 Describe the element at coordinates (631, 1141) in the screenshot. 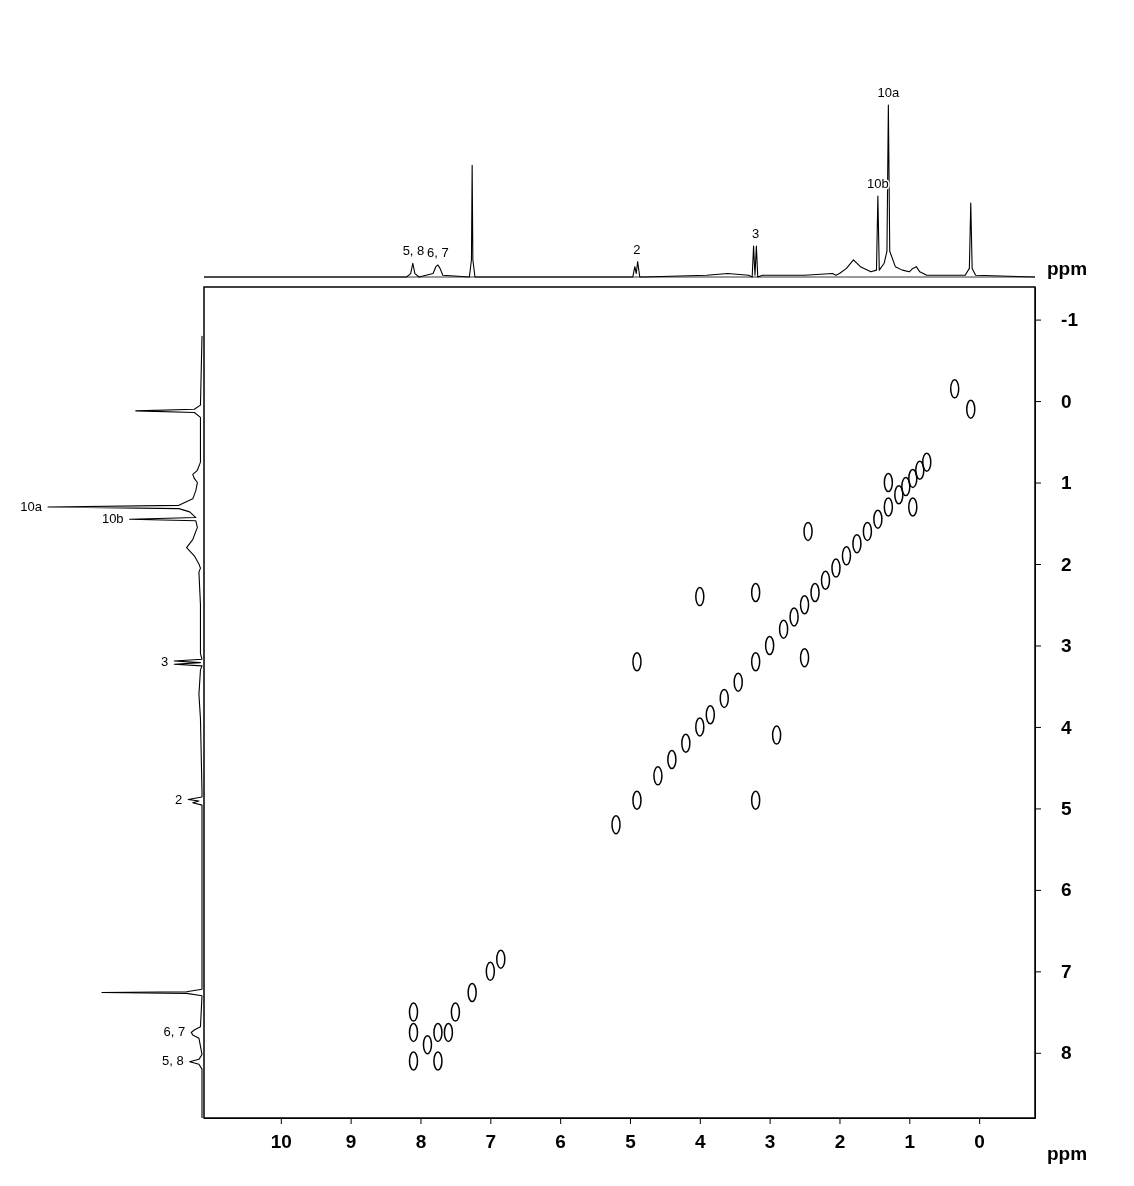

I see `x-tick-label: 5` at that location.